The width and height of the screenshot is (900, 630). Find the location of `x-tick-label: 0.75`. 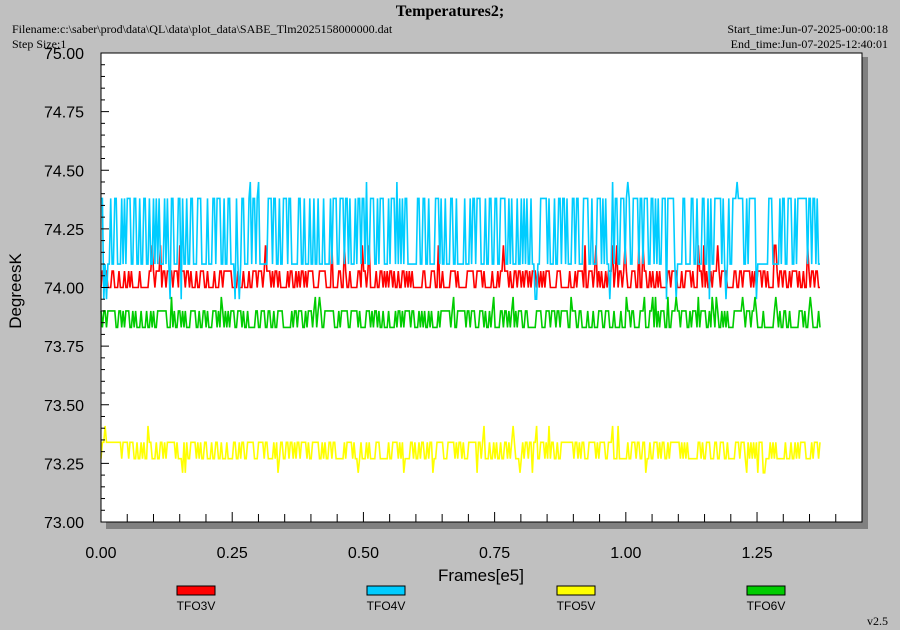

x-tick-label: 0.75 is located at coordinates (494, 553).